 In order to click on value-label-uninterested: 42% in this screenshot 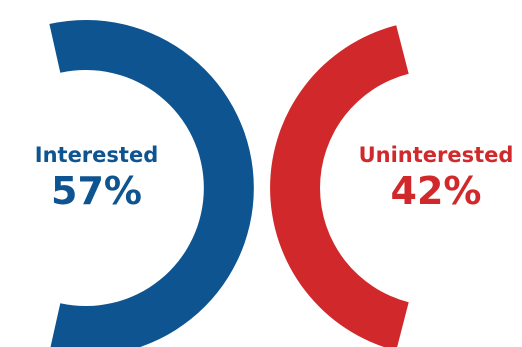, I will do `click(436, 191)`.